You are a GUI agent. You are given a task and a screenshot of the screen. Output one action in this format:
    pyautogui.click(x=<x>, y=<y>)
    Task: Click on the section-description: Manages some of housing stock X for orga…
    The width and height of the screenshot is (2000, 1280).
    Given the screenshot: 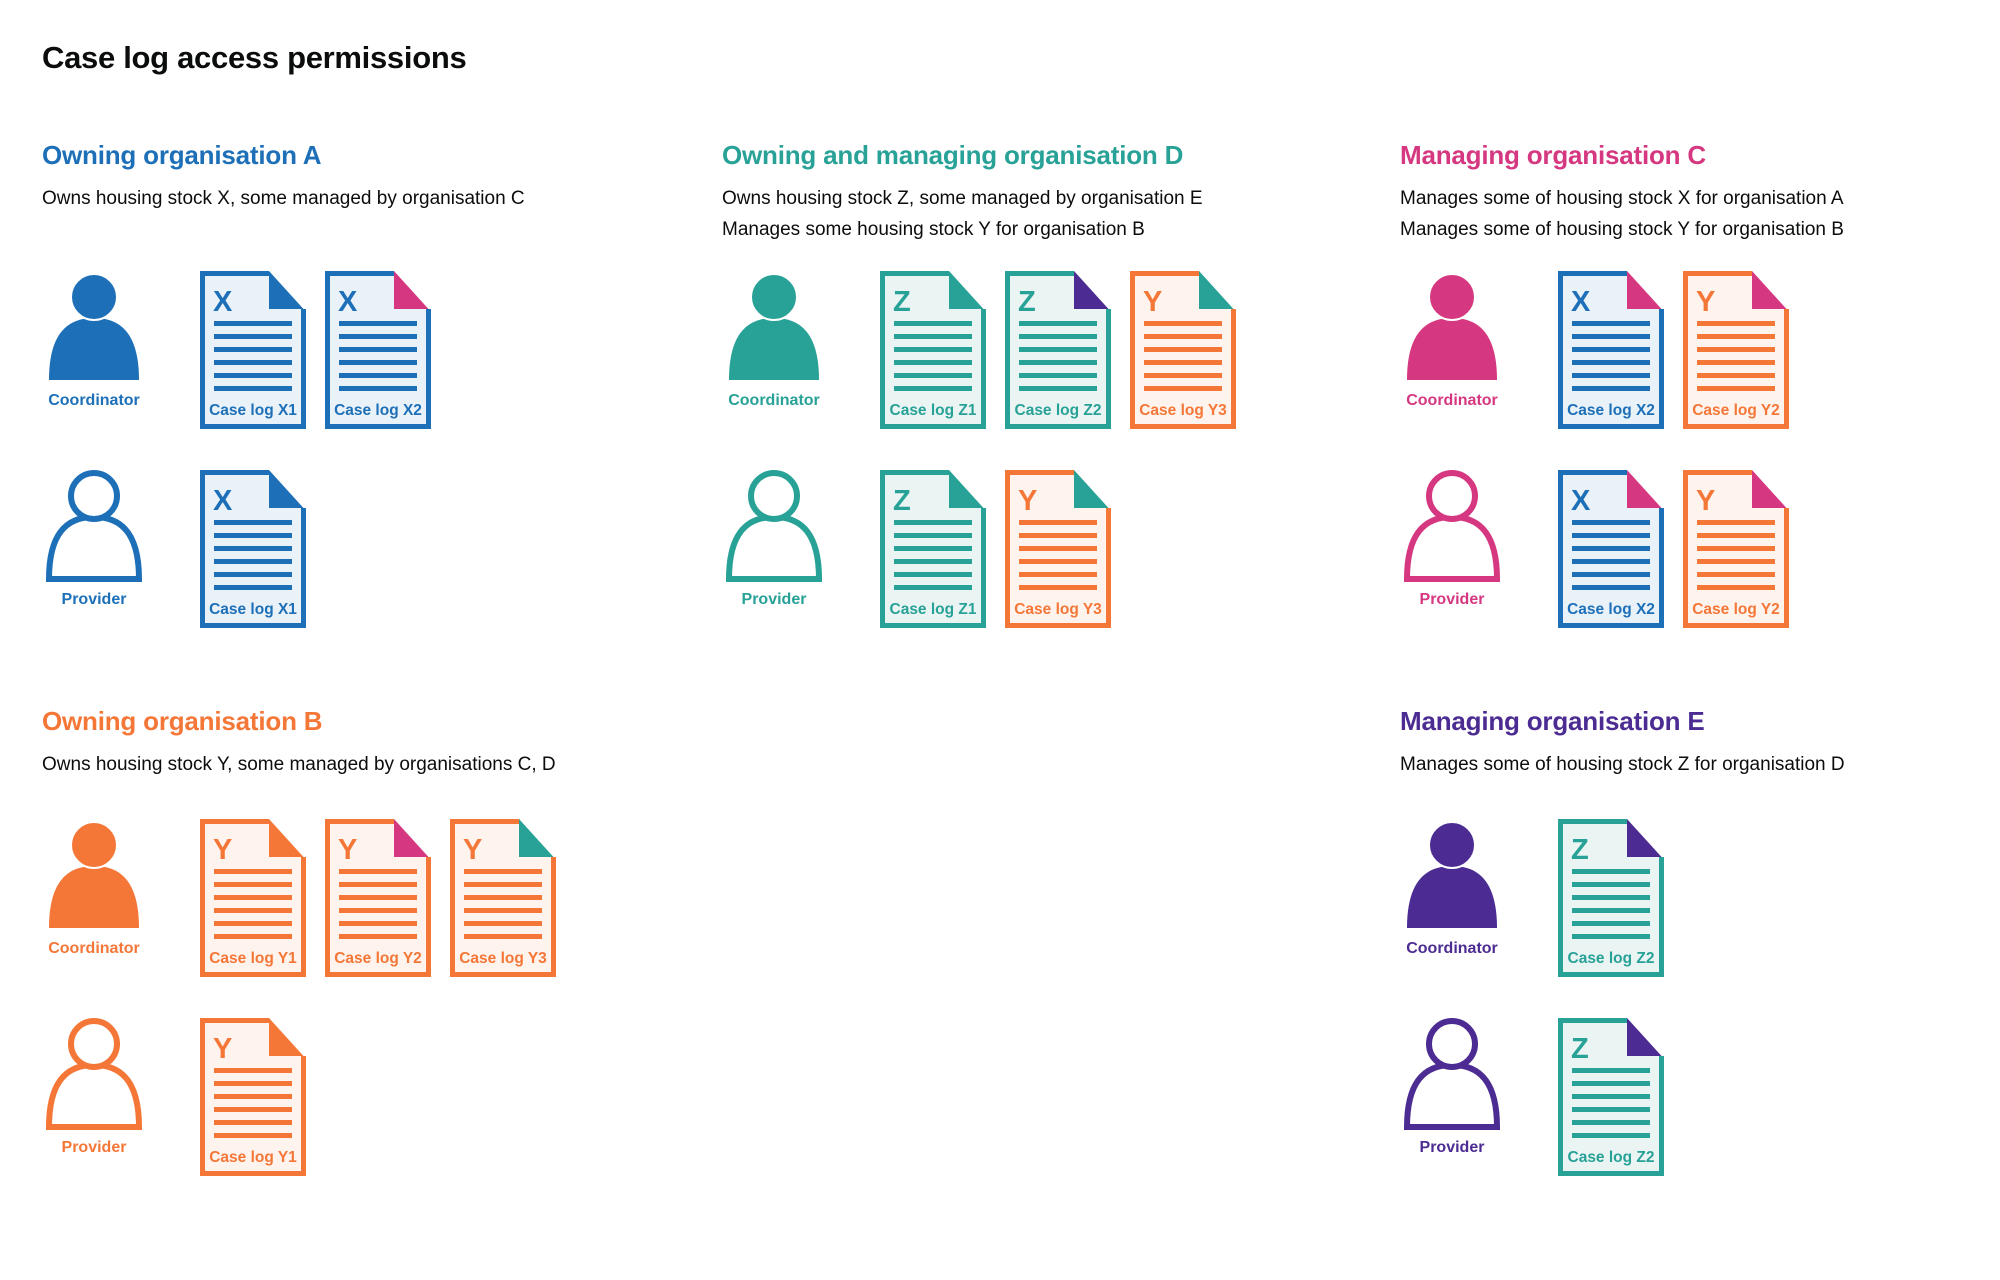 What is the action you would take?
    pyautogui.click(x=1622, y=214)
    